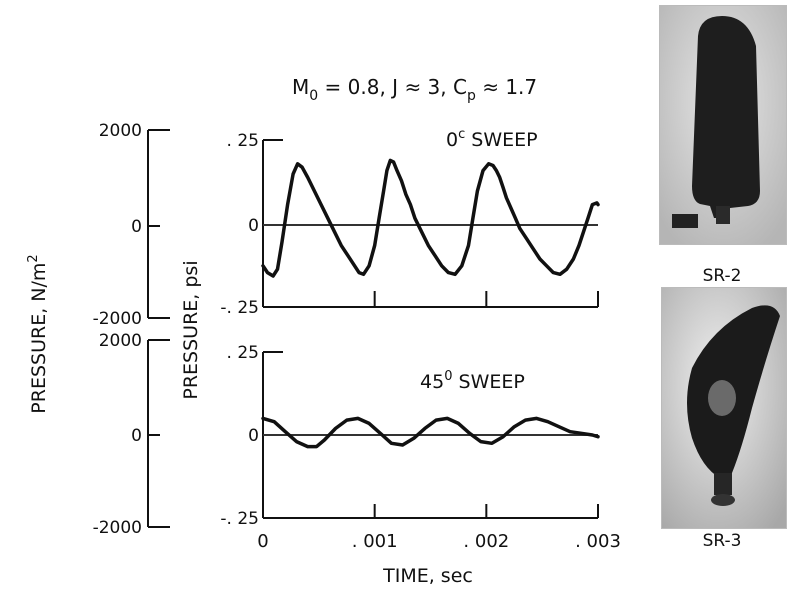 The width and height of the screenshot is (788, 595). I want to click on x-tick-label: 0, so click(262, 541).